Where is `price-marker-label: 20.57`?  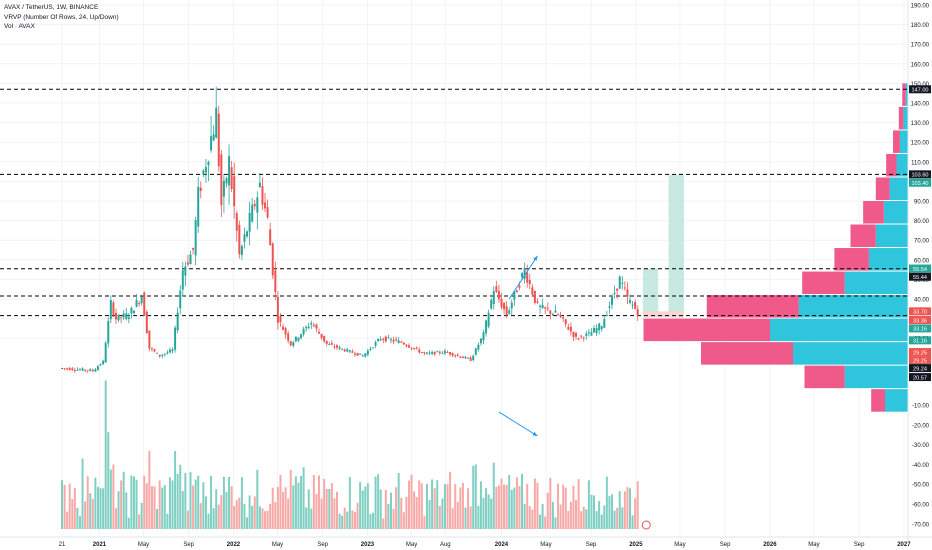
price-marker-label: 20.57 is located at coordinates (920, 378).